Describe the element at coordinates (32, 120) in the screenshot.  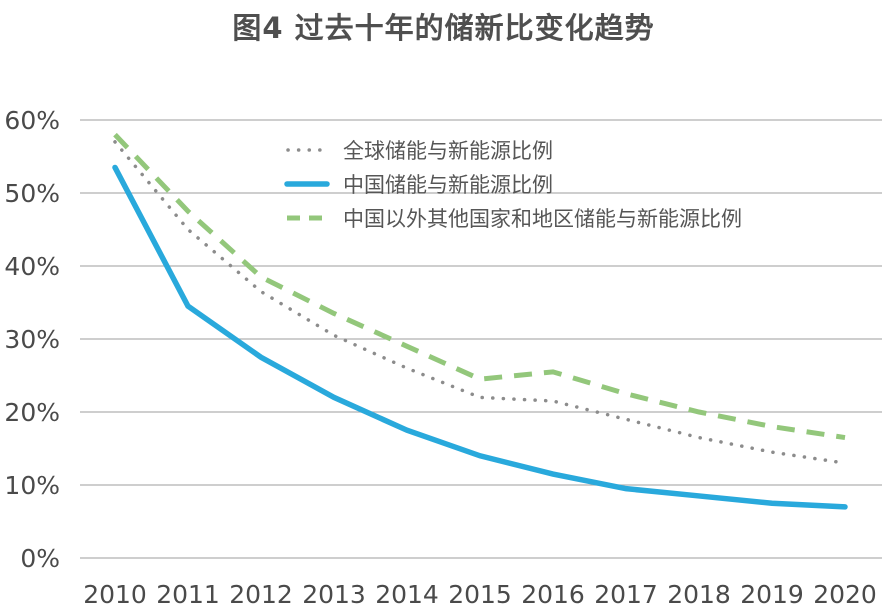
I see `y-axis-label: 60%` at that location.